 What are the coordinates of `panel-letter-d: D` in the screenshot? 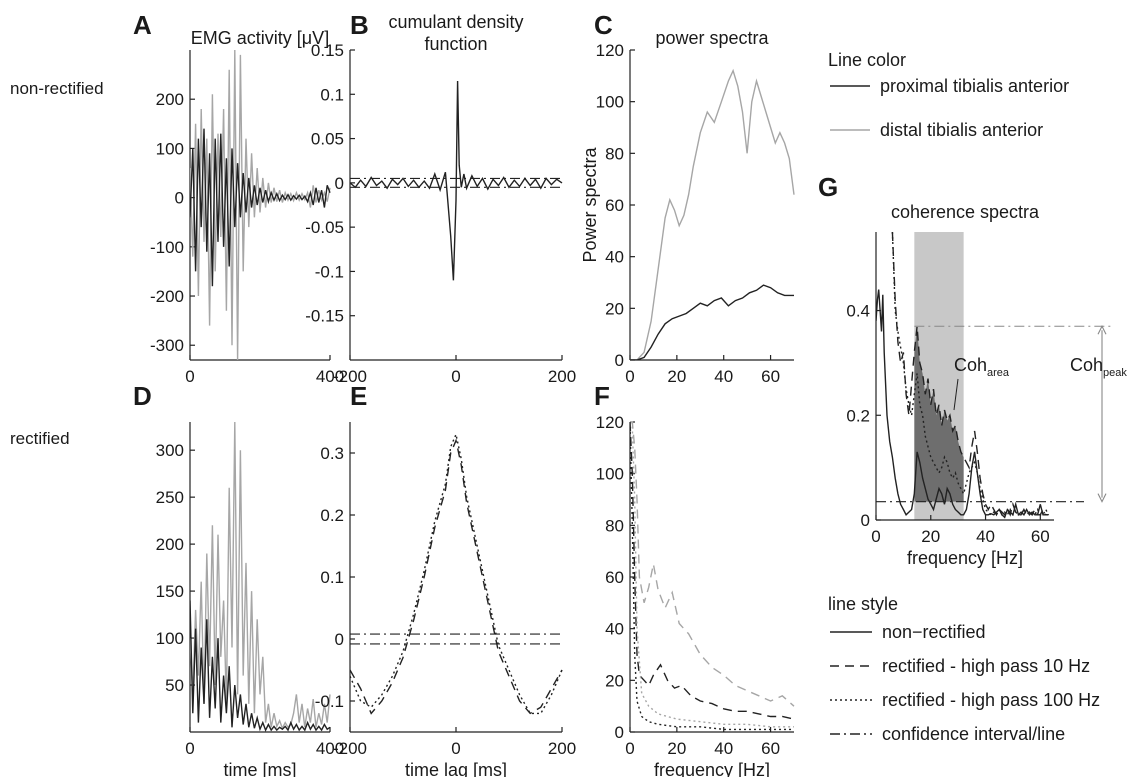 It's located at (142, 396).